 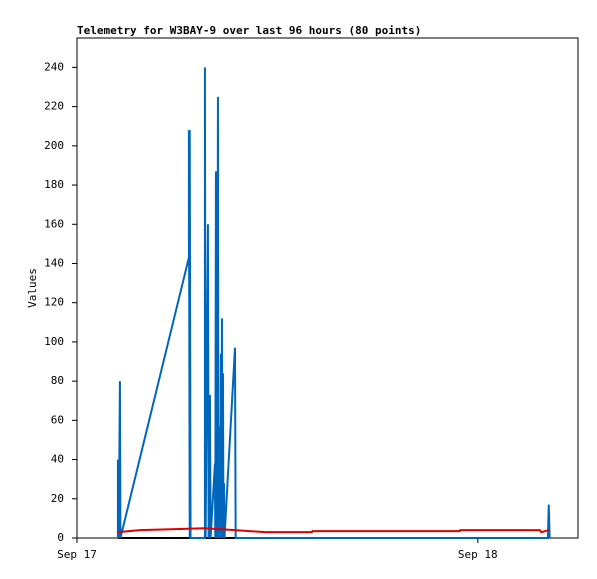 What do you see at coordinates (54, 341) in the screenshot?
I see `y-tick-label: 100` at bounding box center [54, 341].